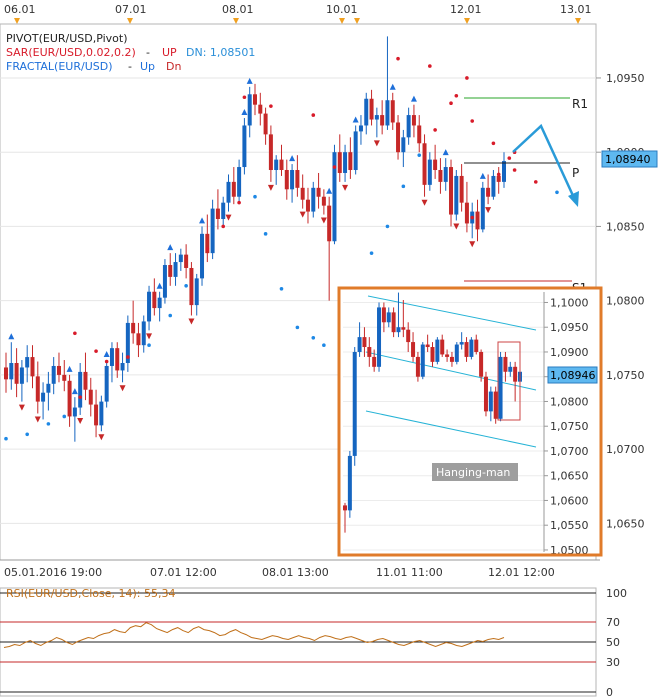  What do you see at coordinates (20, 9) in the screenshot?
I see `top-date-label: 06.01` at bounding box center [20, 9].